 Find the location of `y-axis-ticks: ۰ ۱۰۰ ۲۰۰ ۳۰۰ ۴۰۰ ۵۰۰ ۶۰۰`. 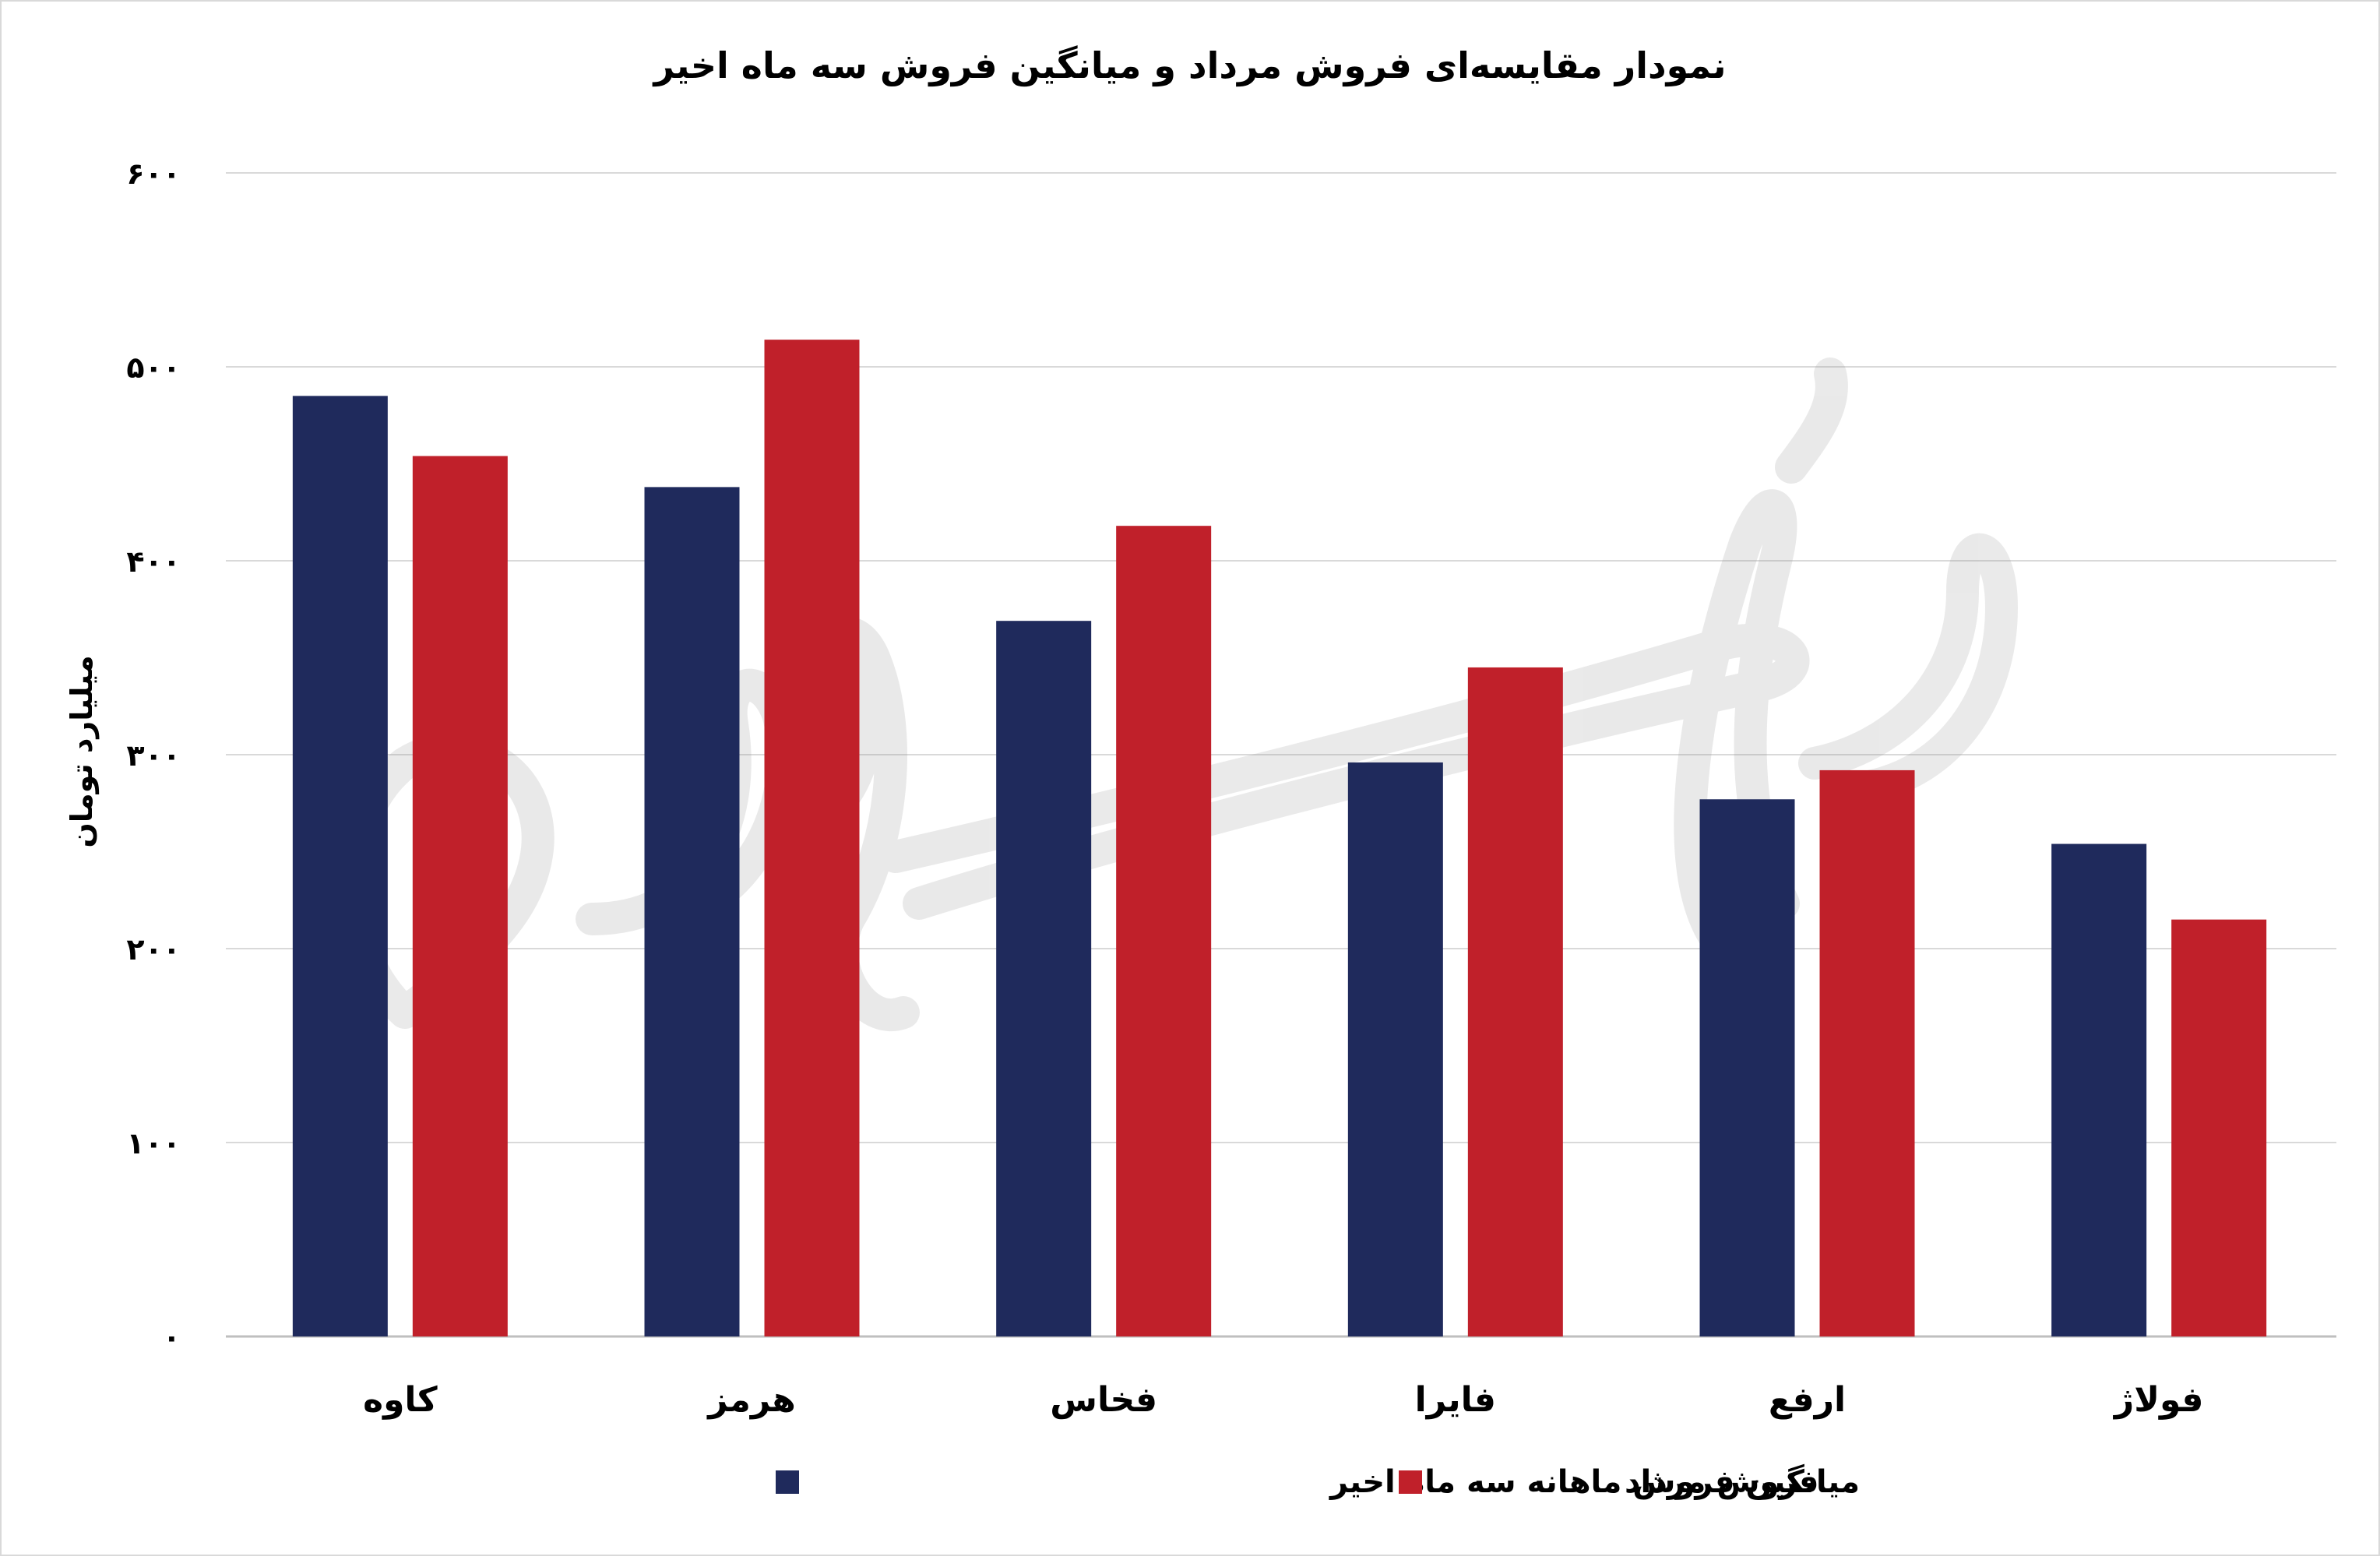

y-axis-ticks: ۰ ۱۰۰ ۲۰۰ ۳۰۰ ۴۰۰ ۵۰۰ ۶۰۰ is located at coordinates (153, 756).